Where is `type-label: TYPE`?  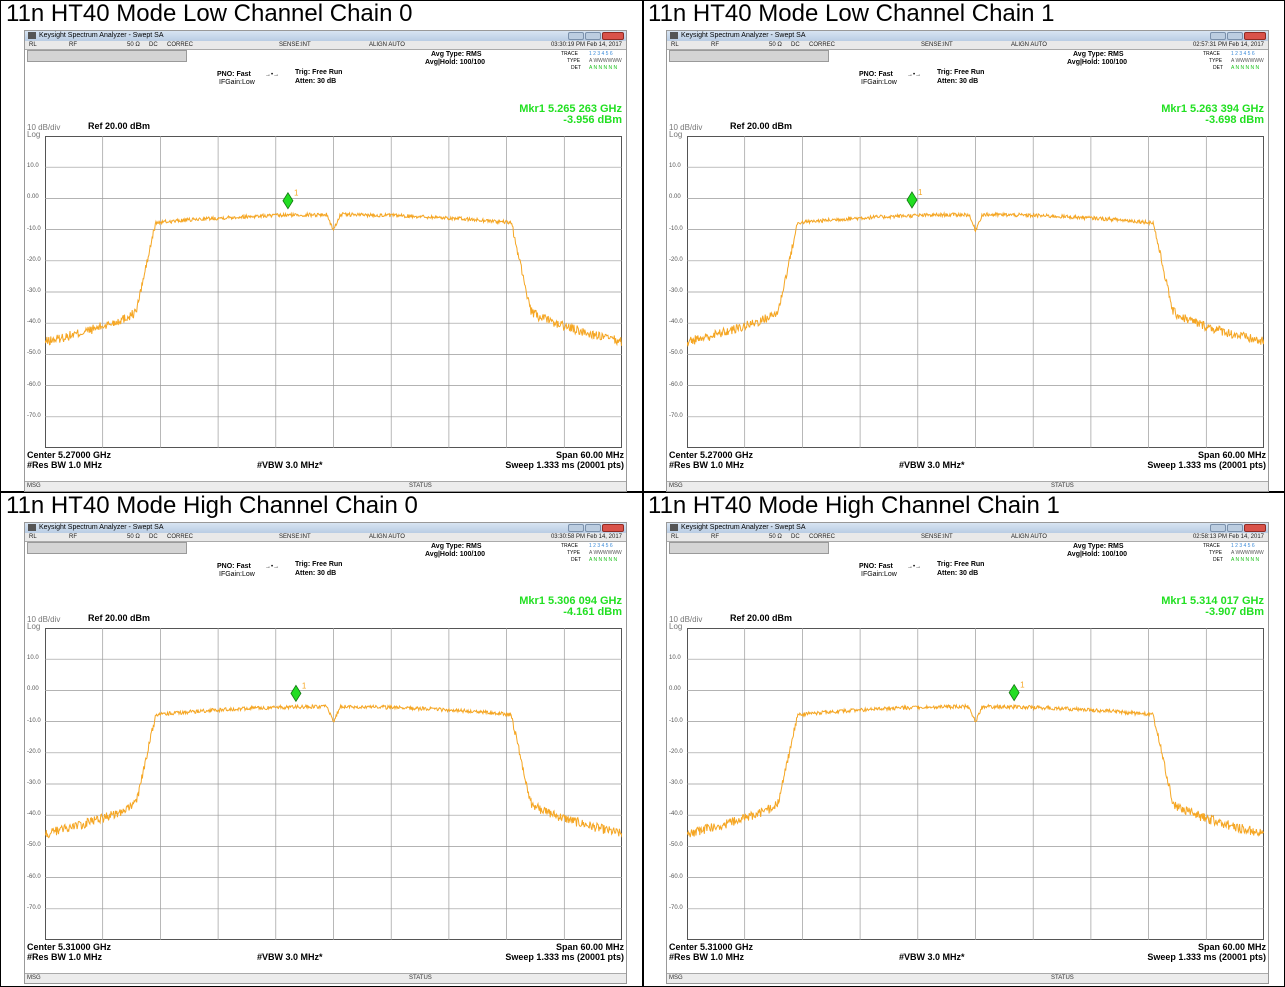 type-label: TYPE is located at coordinates (1216, 553).